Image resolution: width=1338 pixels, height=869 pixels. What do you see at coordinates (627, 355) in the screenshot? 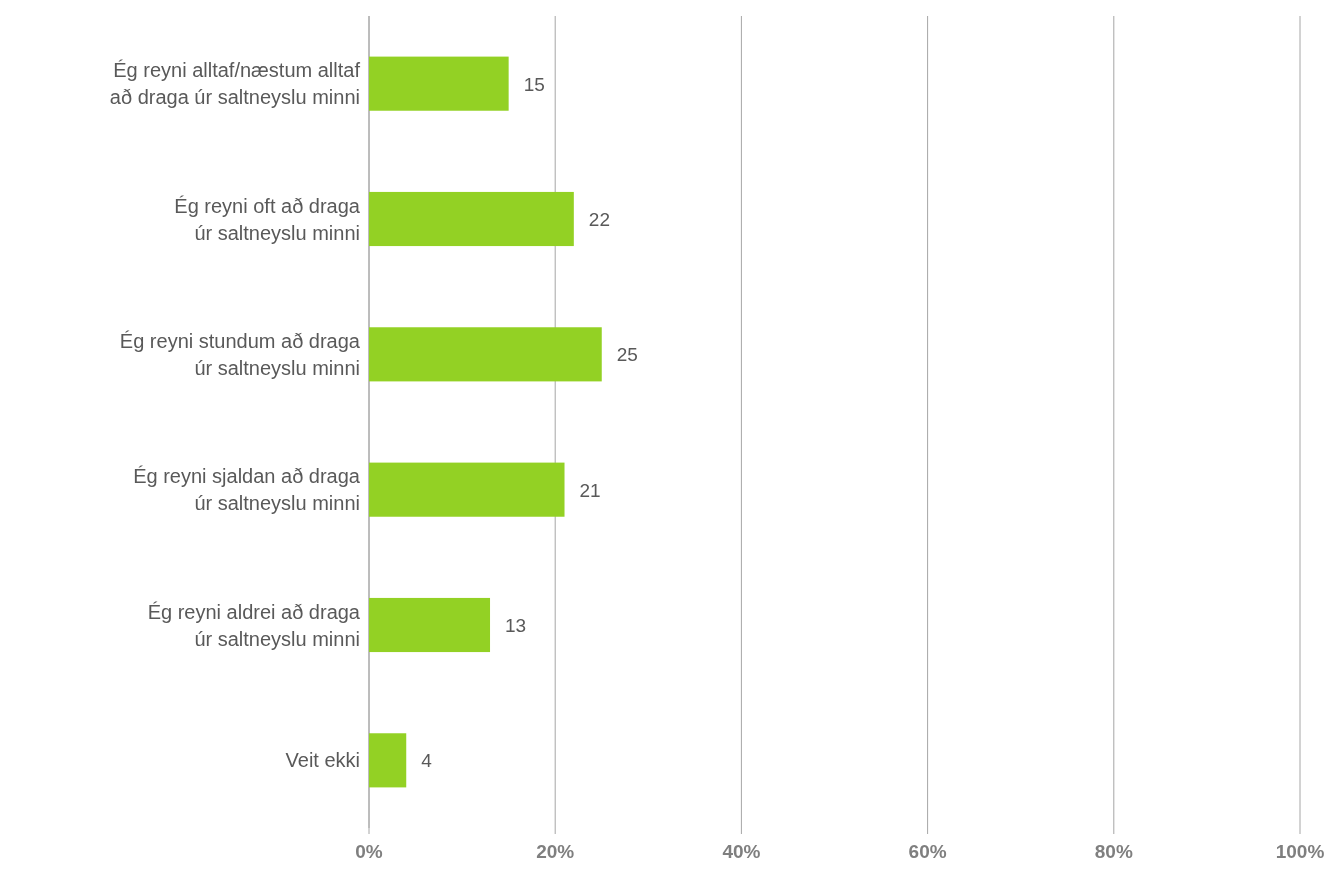
I see `data-label: 25` at bounding box center [627, 355].